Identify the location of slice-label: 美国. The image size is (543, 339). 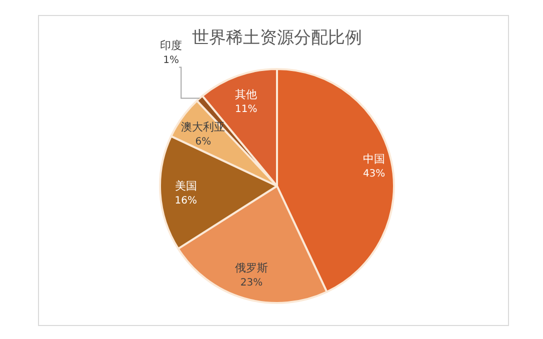
(185, 186).